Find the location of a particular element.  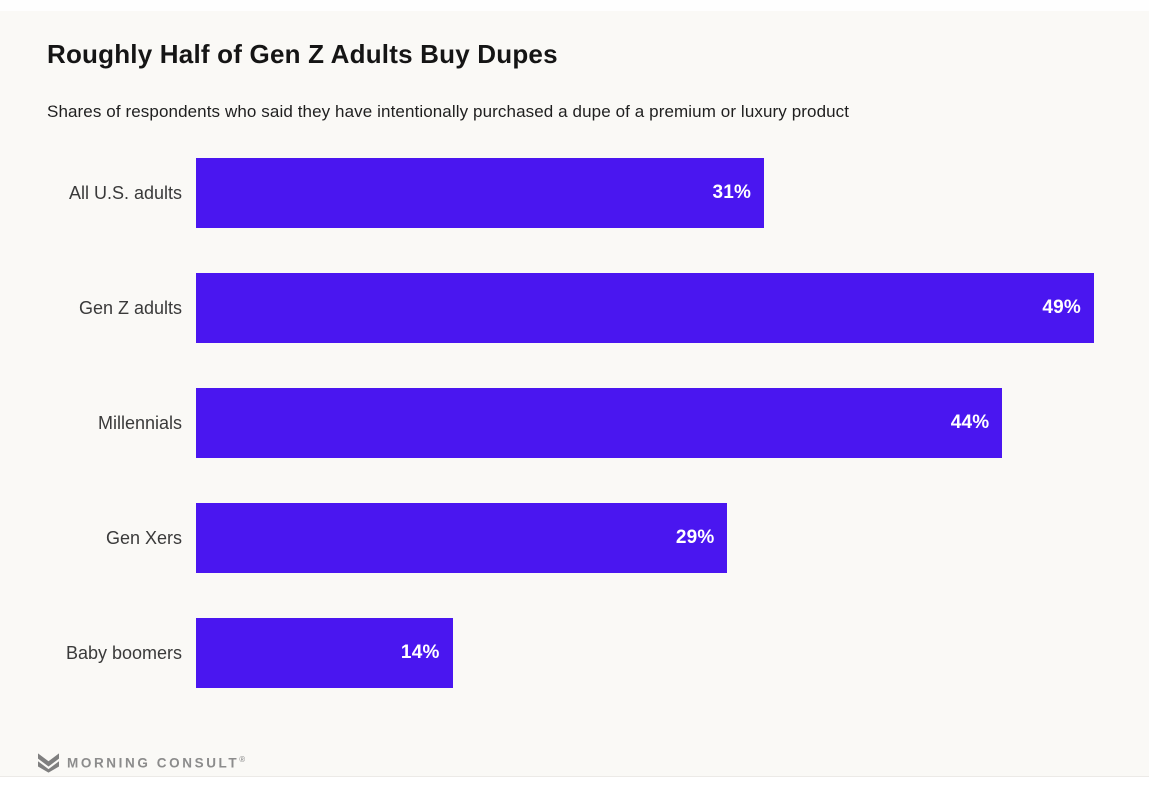

bar-track: 31% is located at coordinates (645, 193).